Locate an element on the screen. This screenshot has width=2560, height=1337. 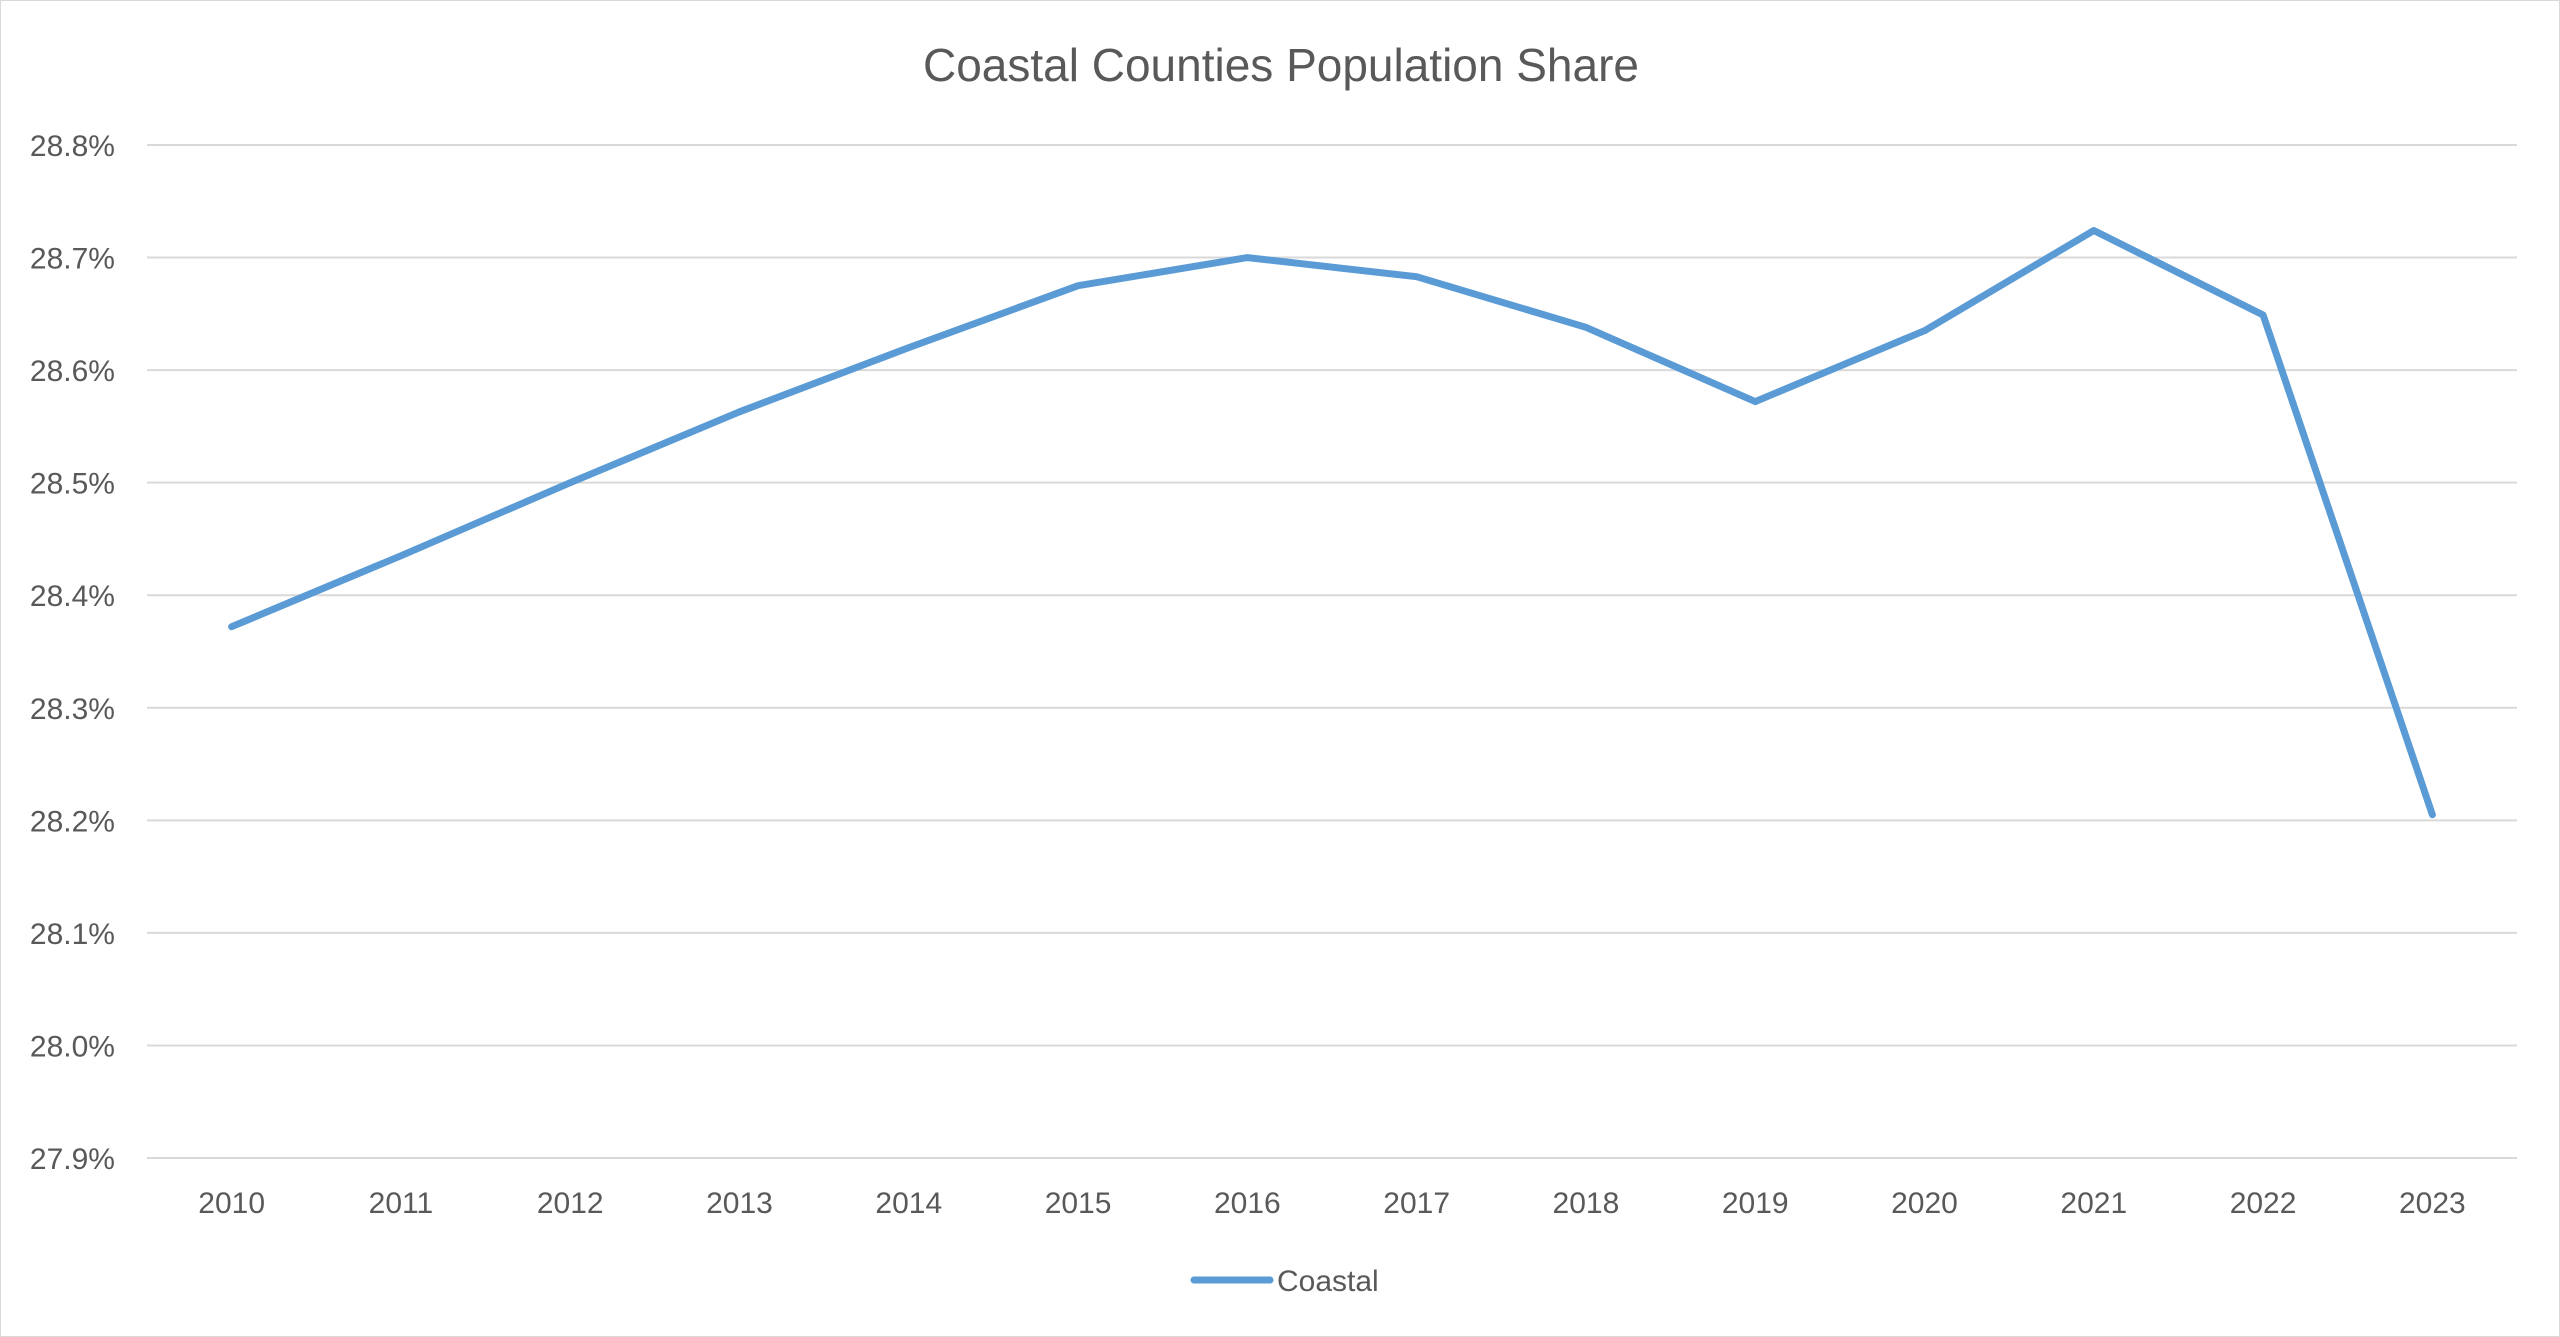
y-tick-label: 28.8% is located at coordinates (72, 146).